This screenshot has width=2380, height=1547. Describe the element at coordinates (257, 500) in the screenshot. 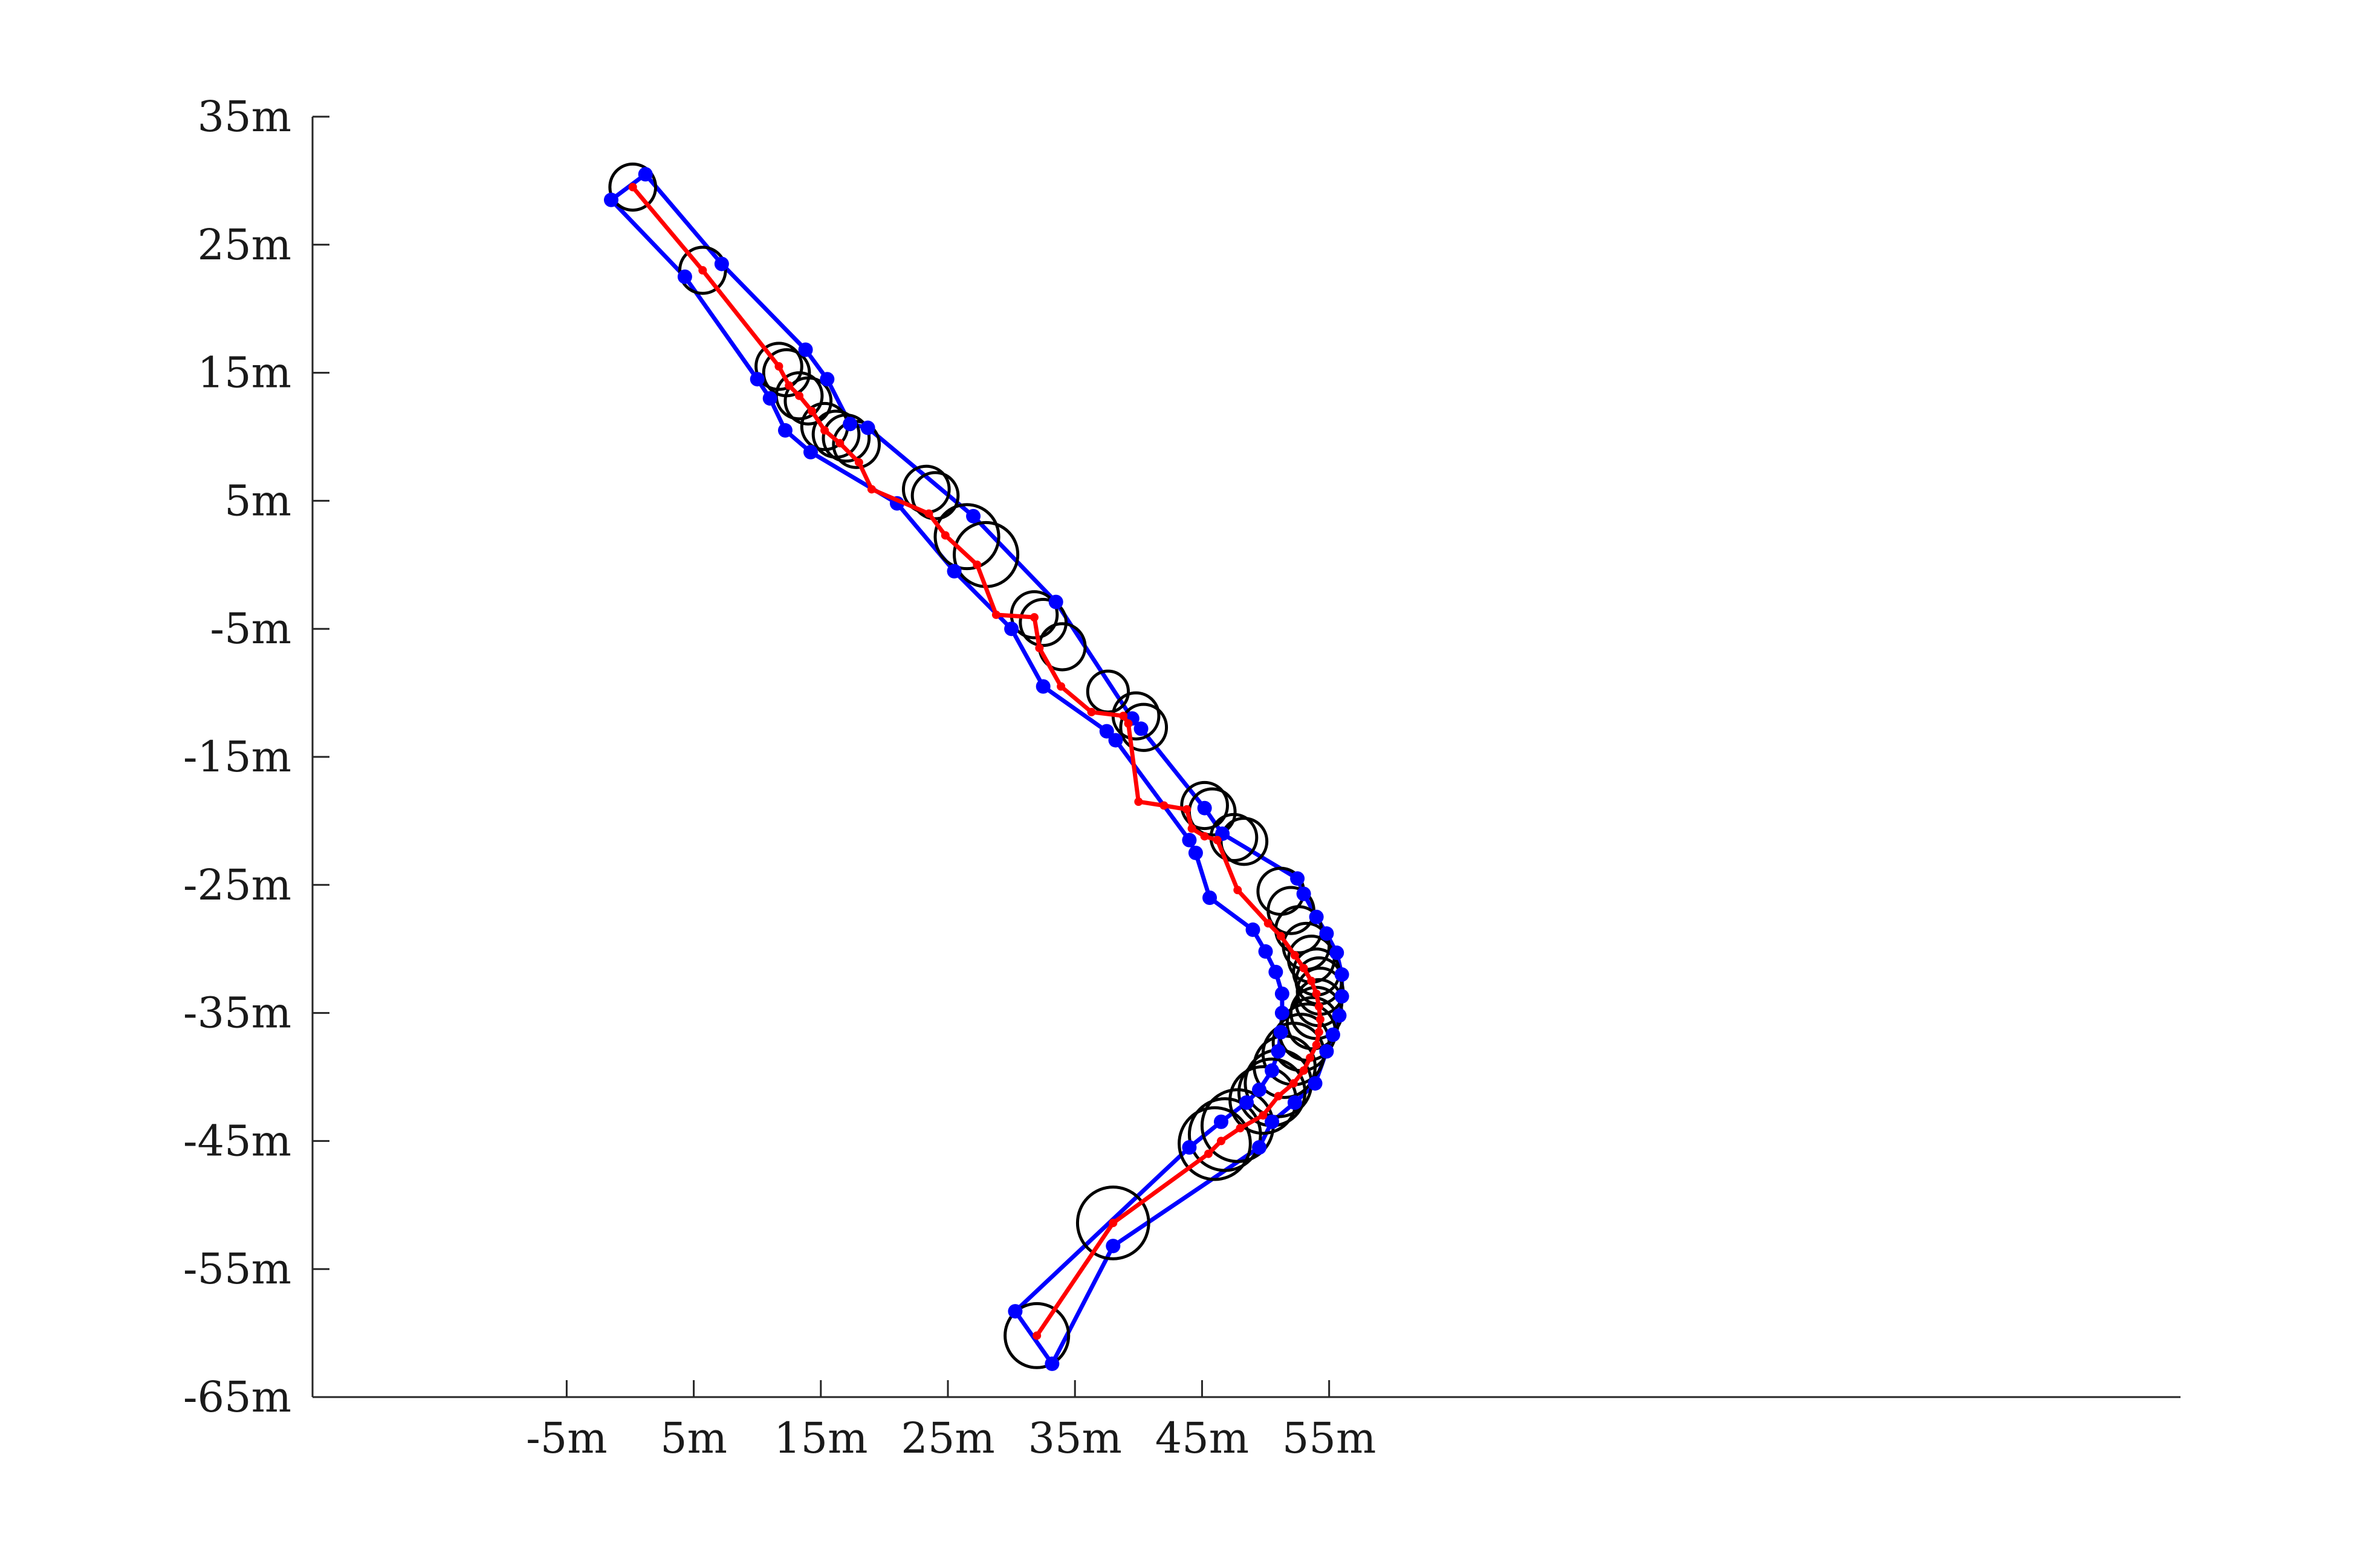

I see `y-tick-label: 5m` at that location.